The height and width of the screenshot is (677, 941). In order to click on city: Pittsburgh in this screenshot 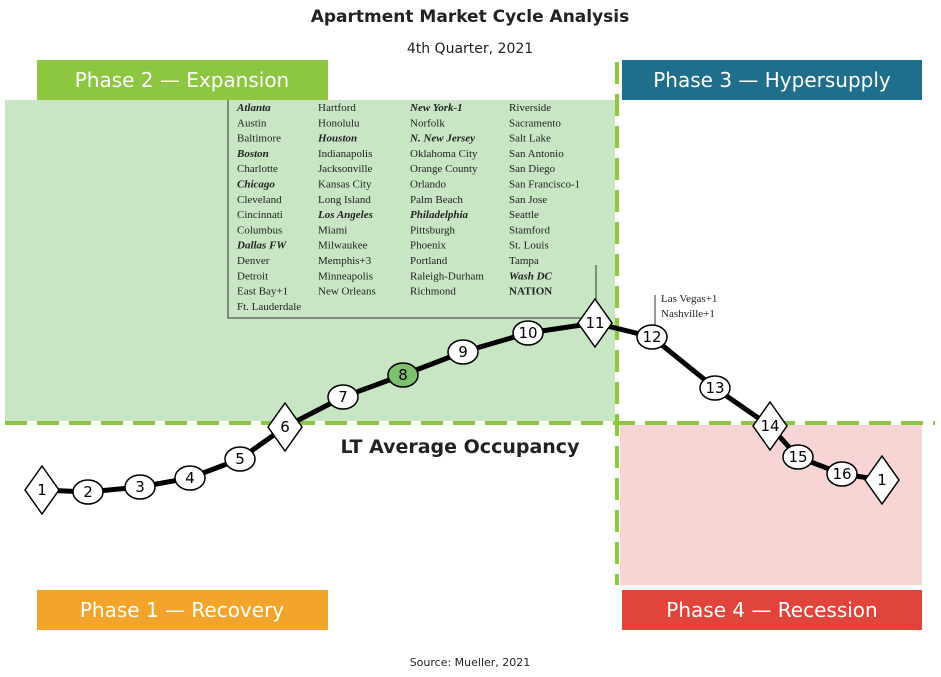, I will do `click(433, 230)`.